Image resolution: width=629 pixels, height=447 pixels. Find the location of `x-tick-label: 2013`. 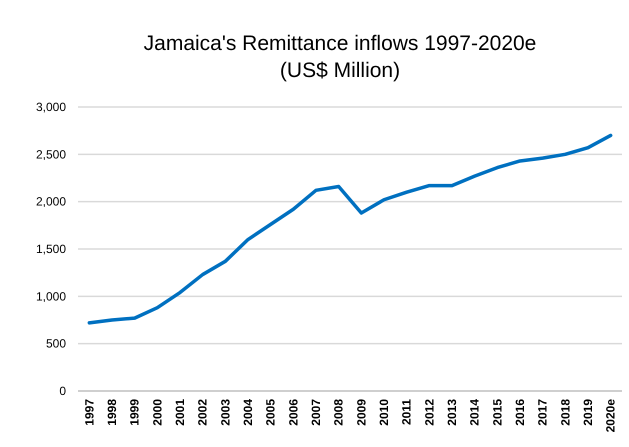

x-tick-label: 2013 is located at coordinates (452, 412).